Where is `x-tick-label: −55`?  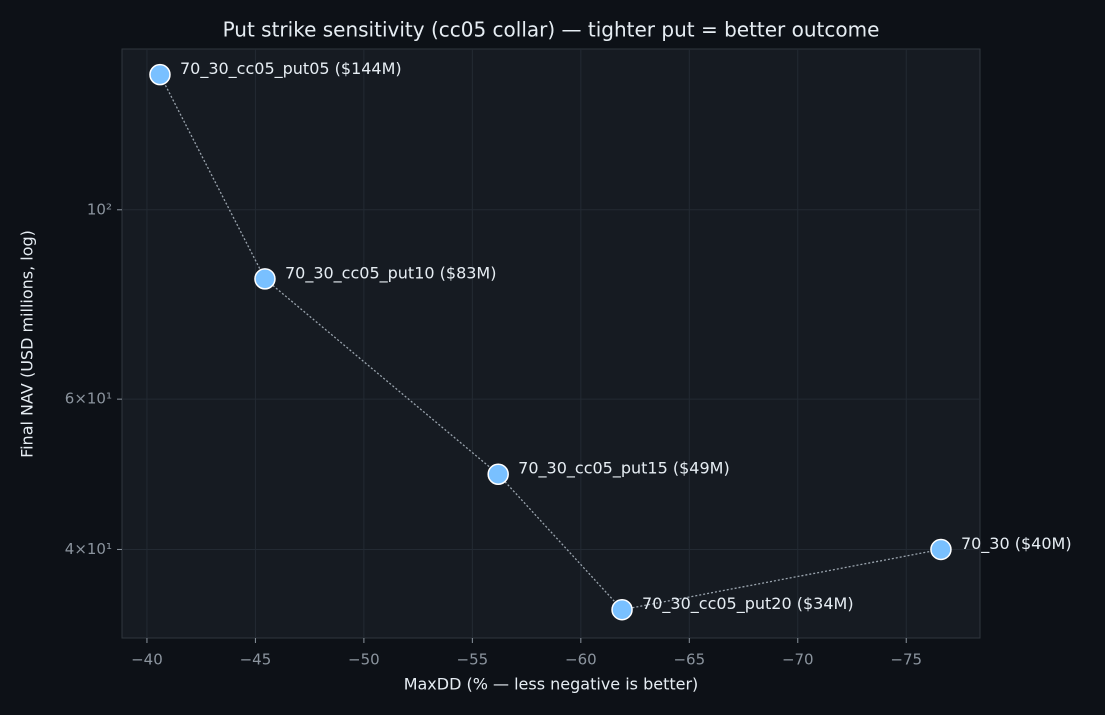 x-tick-label: −55 is located at coordinates (473, 660).